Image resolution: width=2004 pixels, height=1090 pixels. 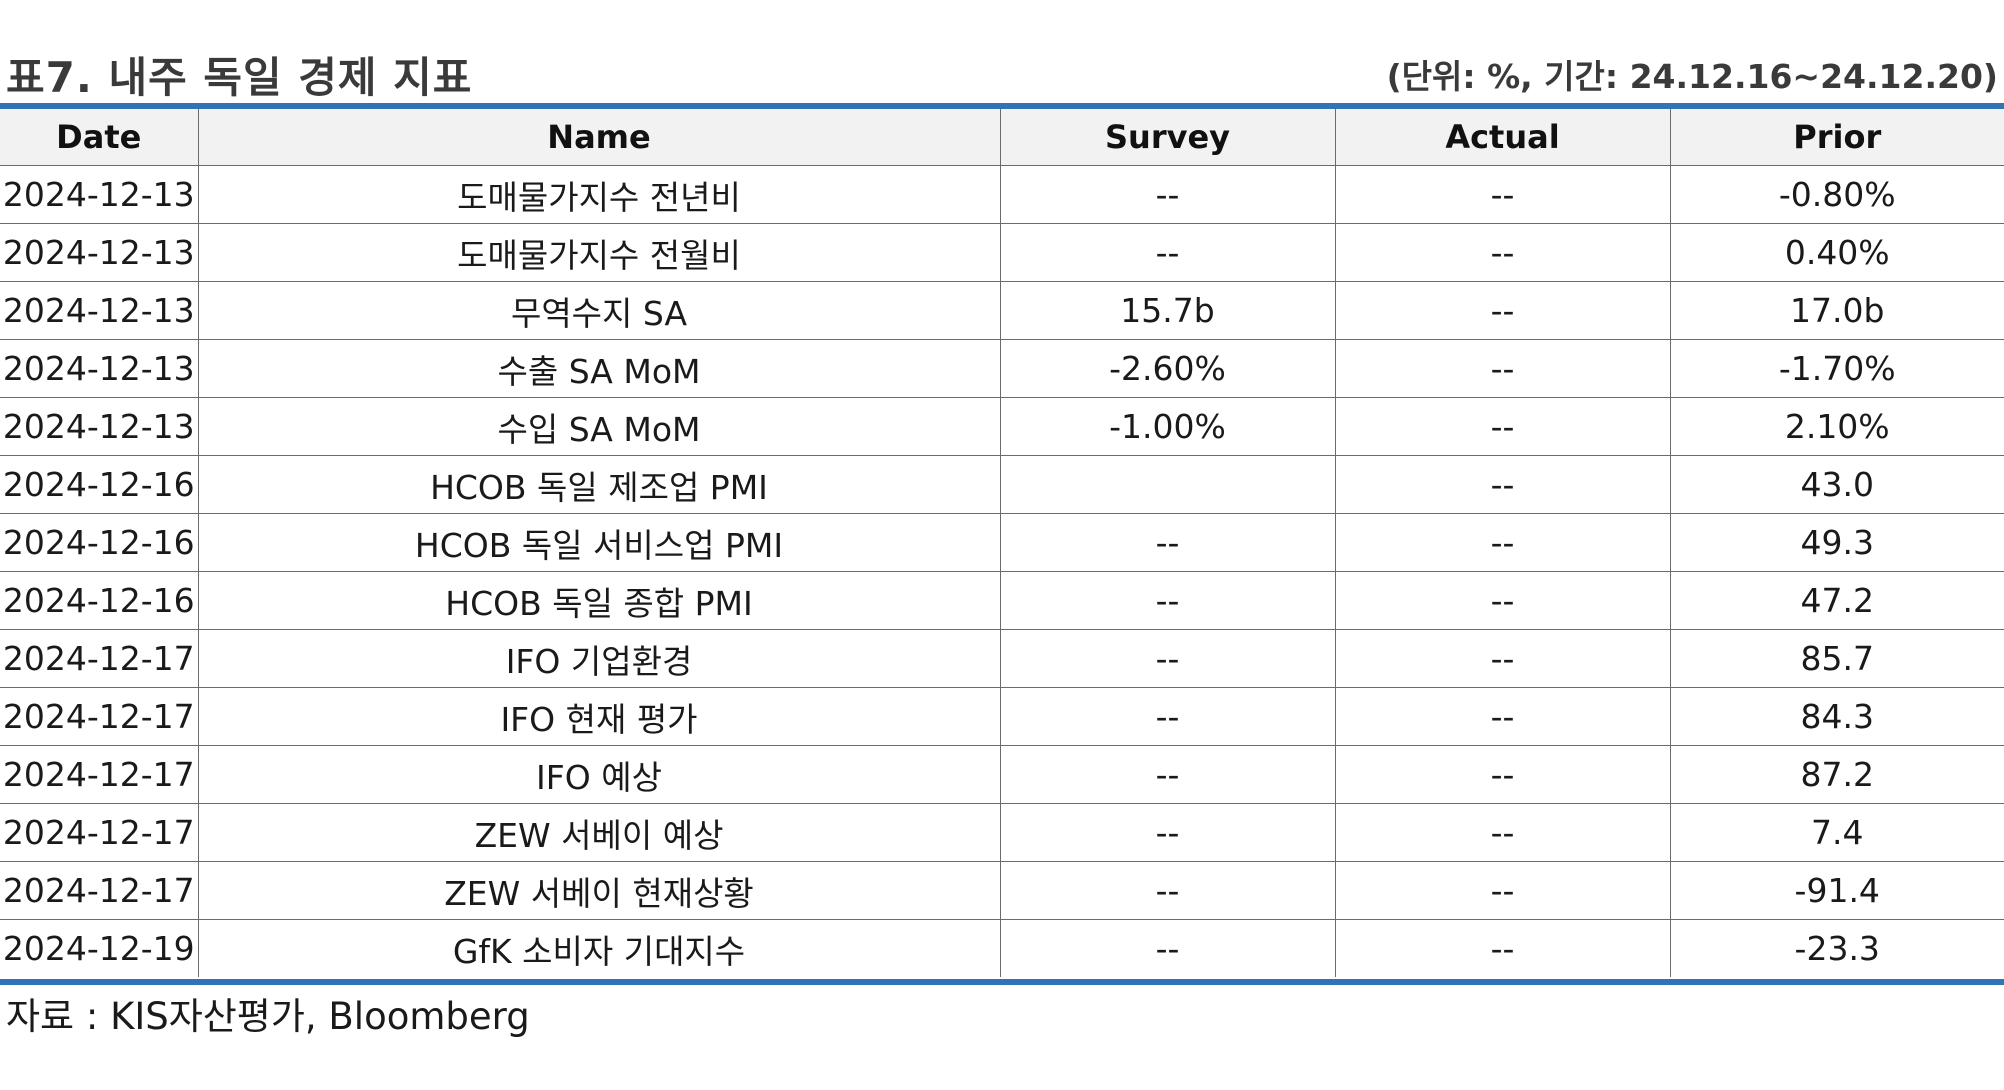 What do you see at coordinates (1167, 310) in the screenshot?
I see `cell-survey: 15.7b` at bounding box center [1167, 310].